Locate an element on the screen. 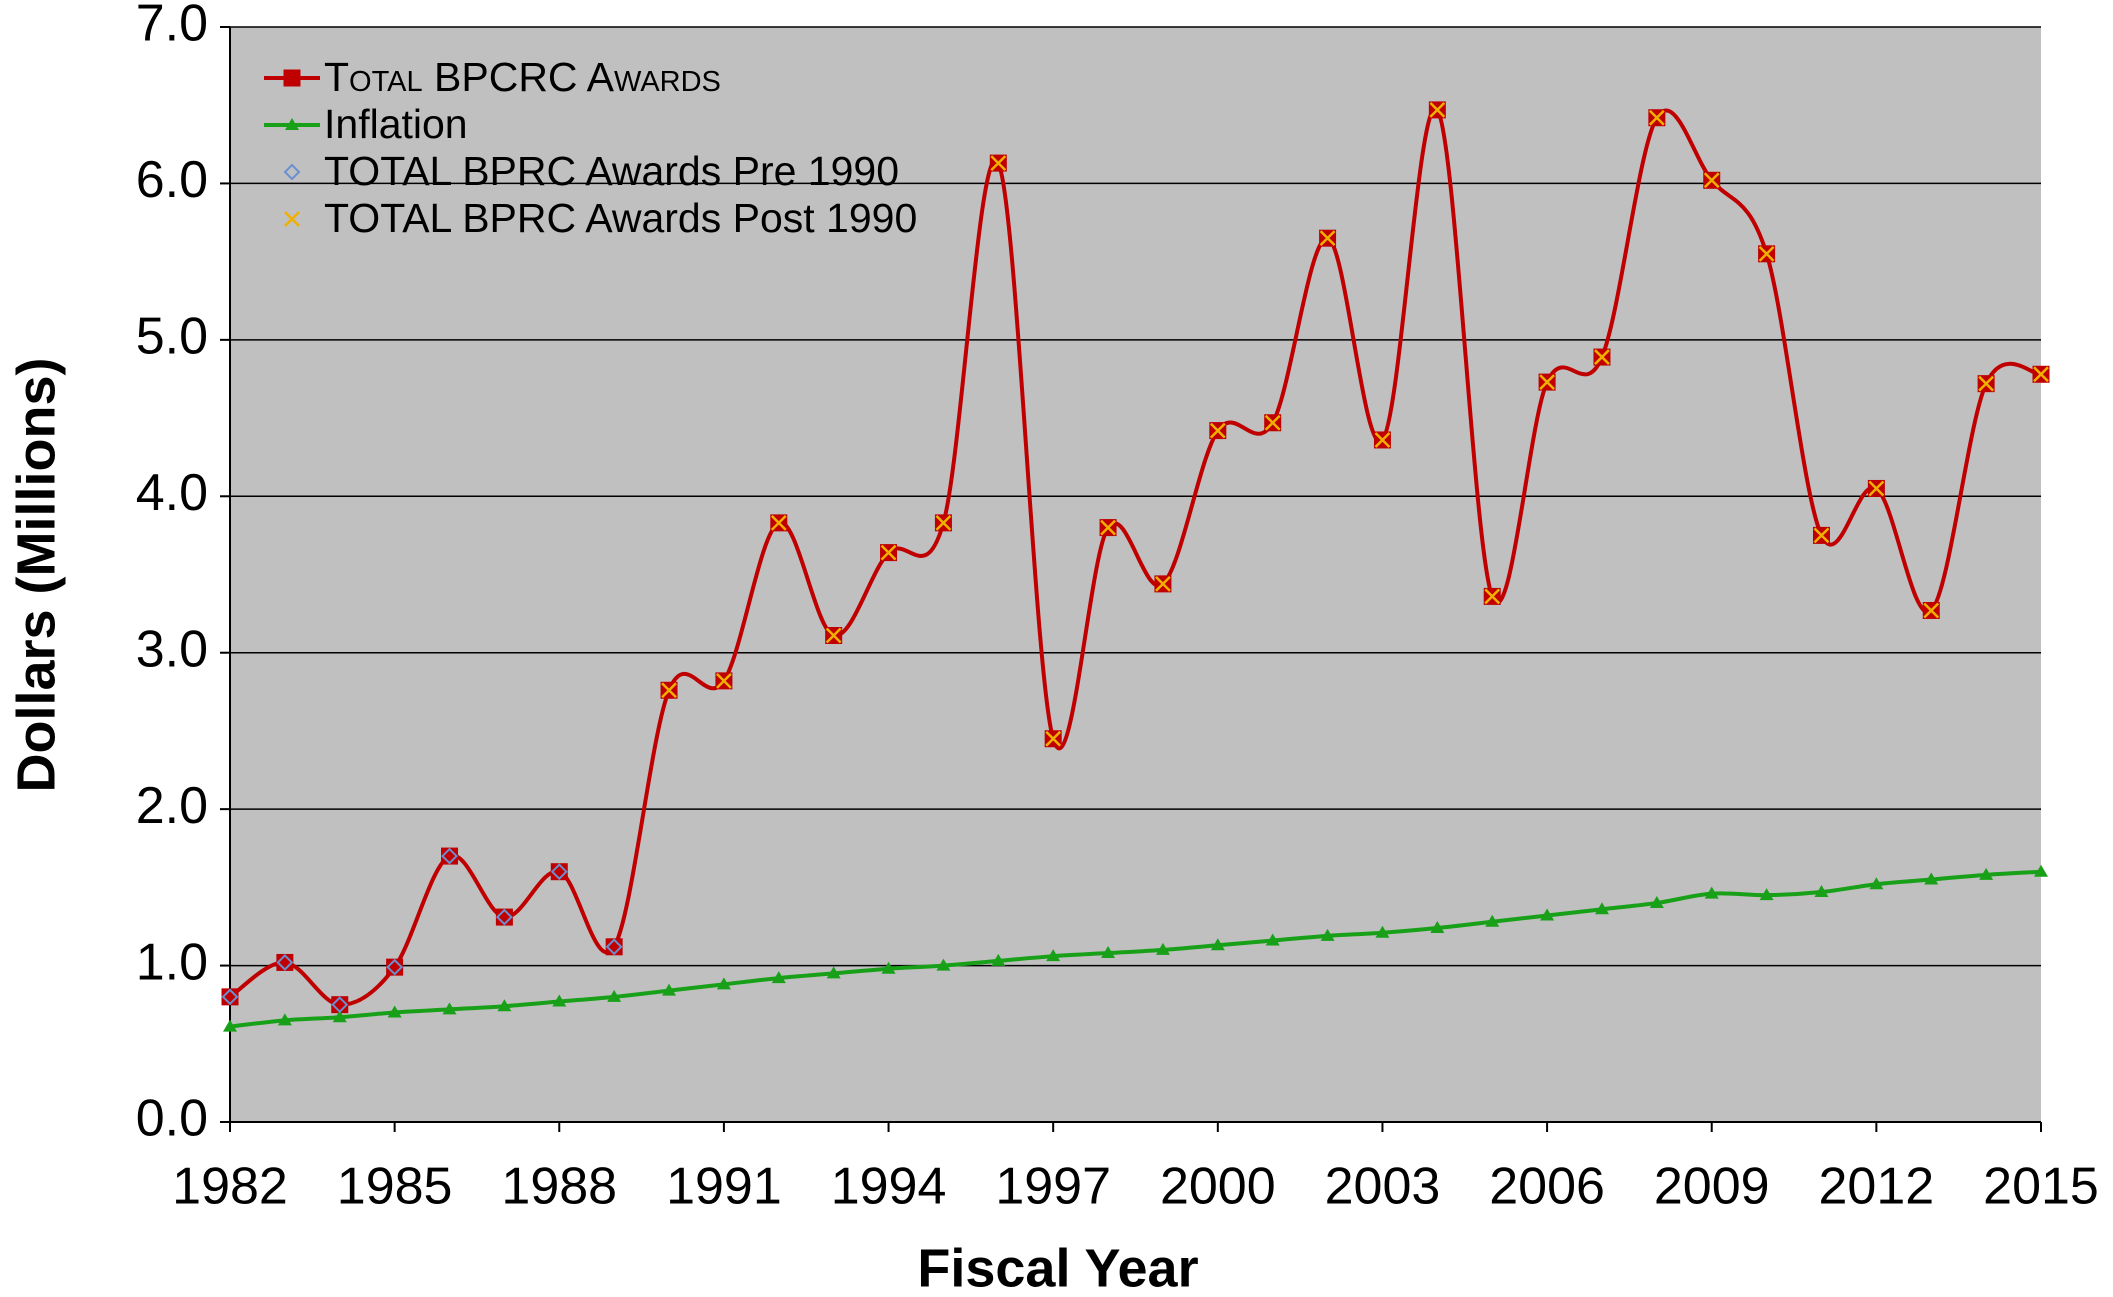 The width and height of the screenshot is (2113, 1297). x-tick-label: 1994 is located at coordinates (889, 1187).